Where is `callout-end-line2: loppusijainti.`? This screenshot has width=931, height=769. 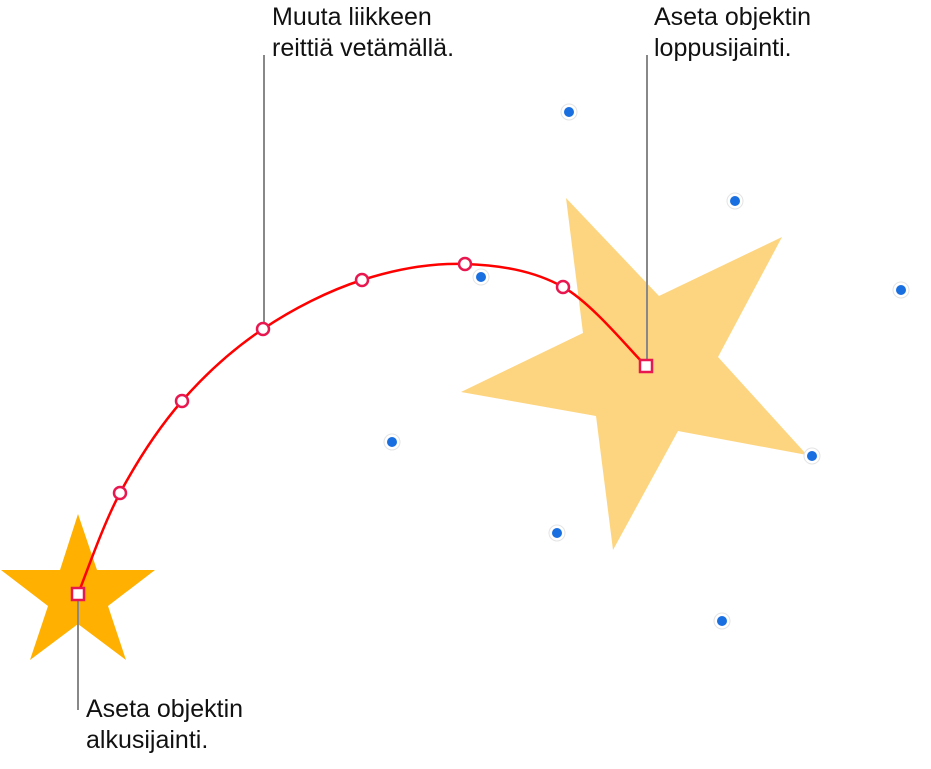 callout-end-line2: loppusijainti. is located at coordinates (723, 48).